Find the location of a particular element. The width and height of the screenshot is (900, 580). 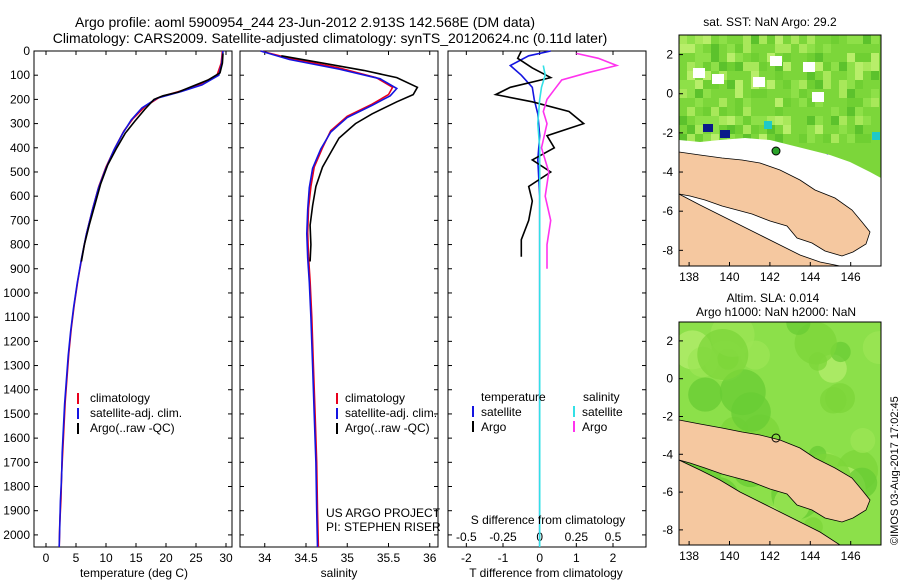

diff-legend-t-argo: Argo is located at coordinates (494, 427).